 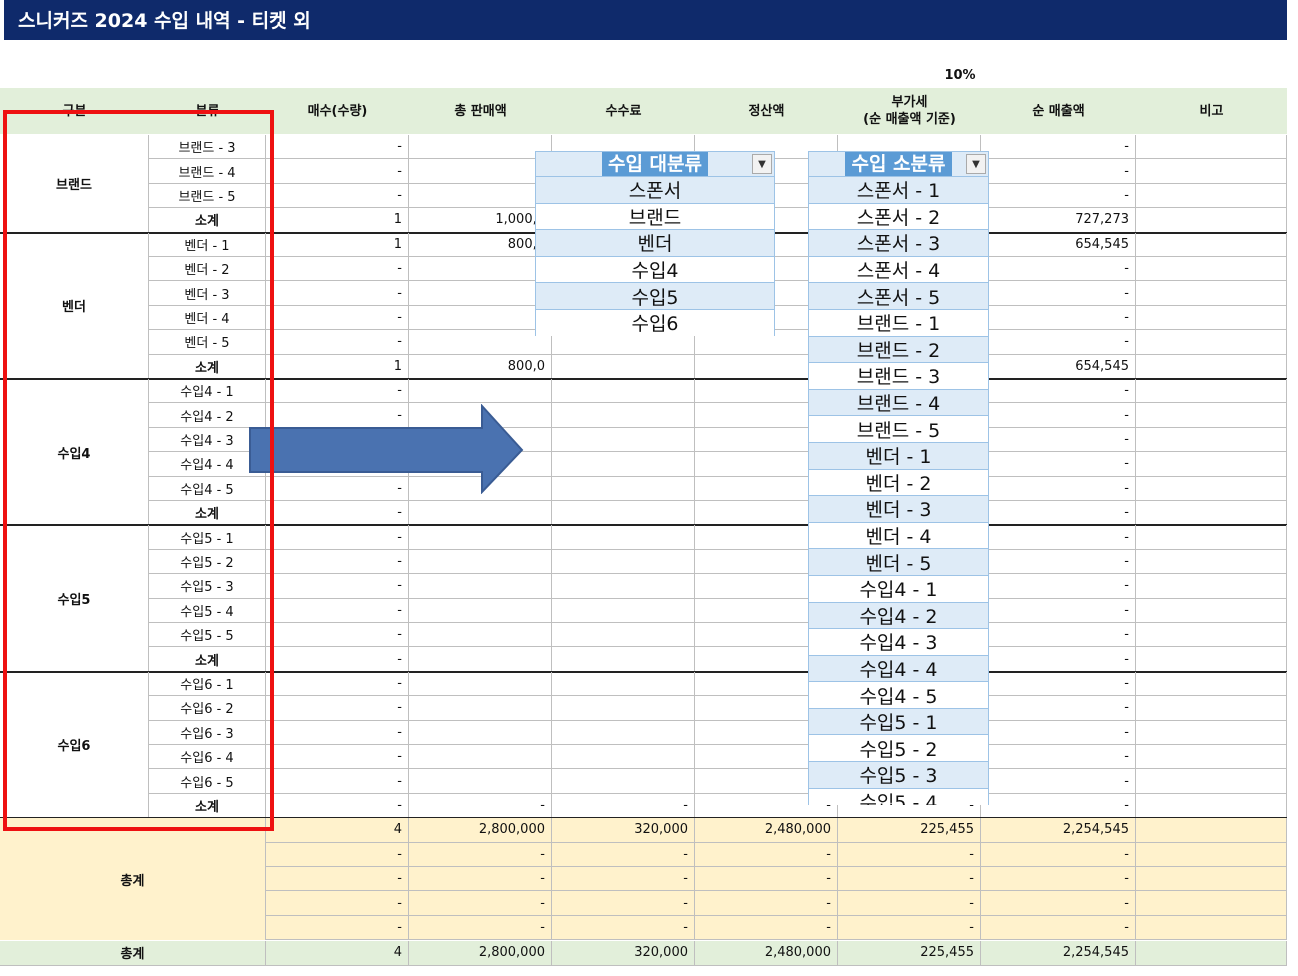 I want to click on grand-total-net-cell: 2,254,545, so click(x=1058, y=953).